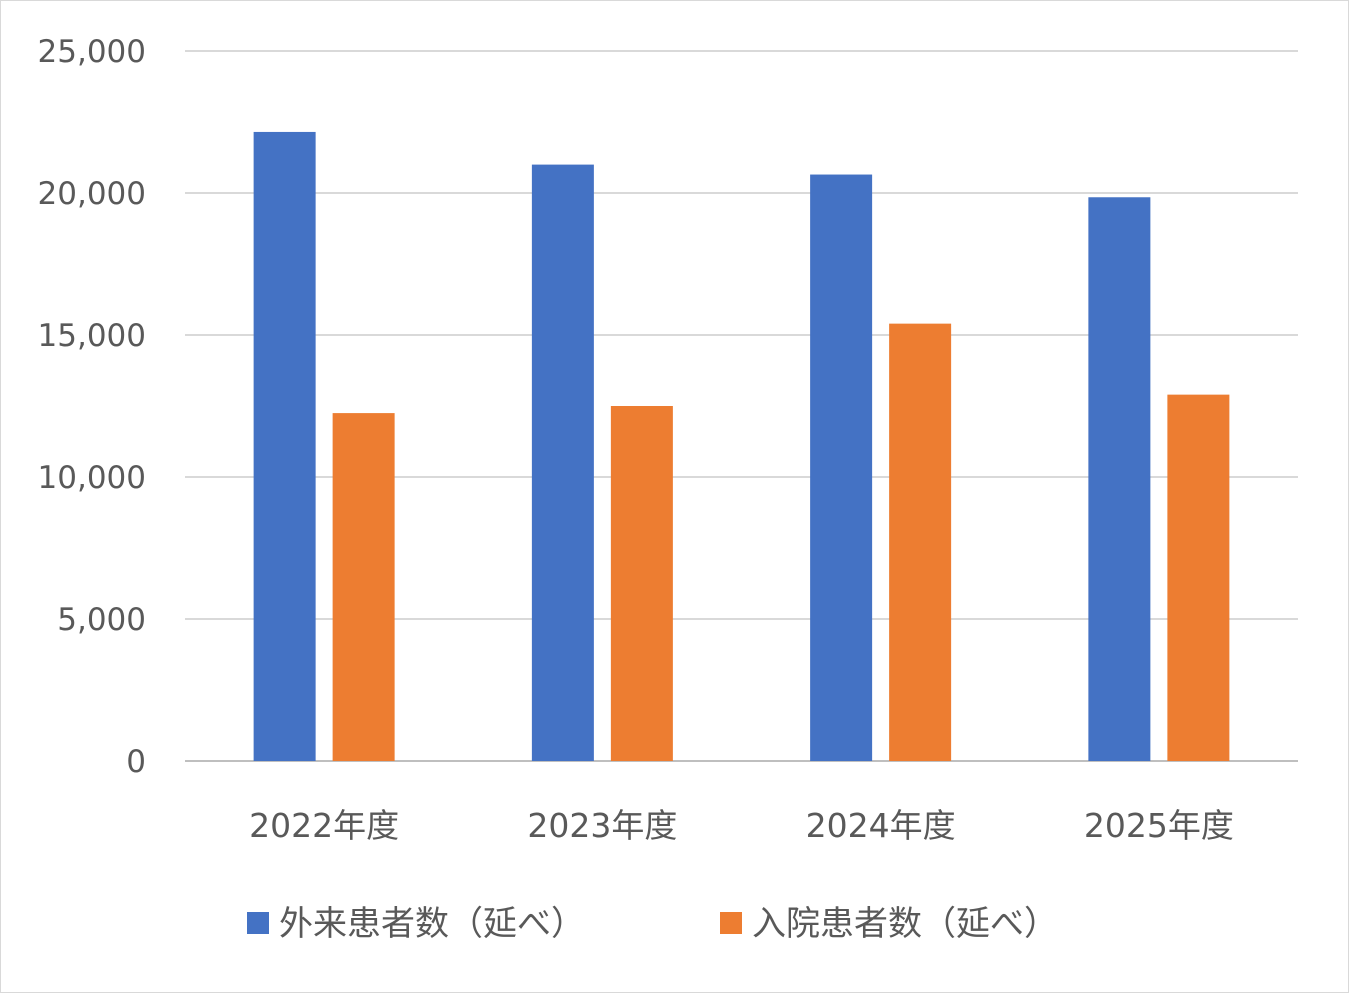  I want to click on x-category-label: 2022年度, so click(324, 825).